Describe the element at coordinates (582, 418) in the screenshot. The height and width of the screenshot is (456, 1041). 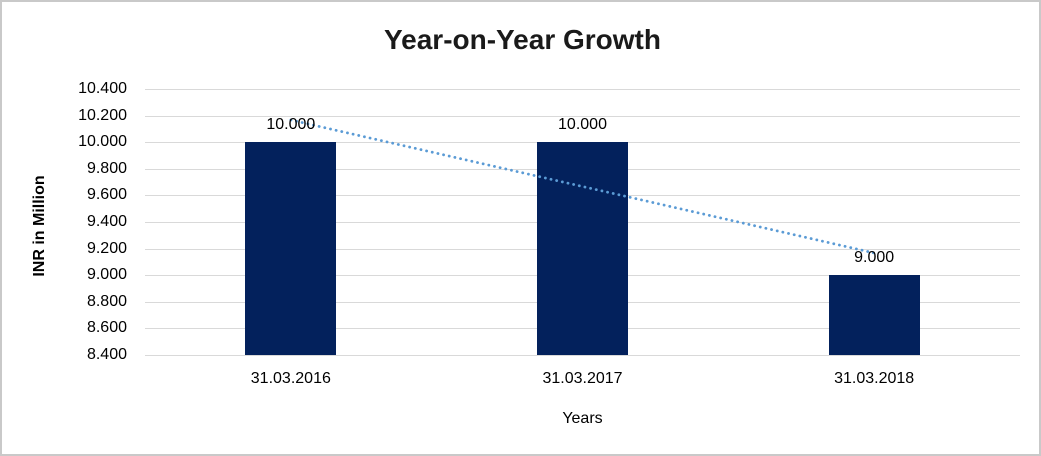
I see `x-axis-title: Years` at that location.